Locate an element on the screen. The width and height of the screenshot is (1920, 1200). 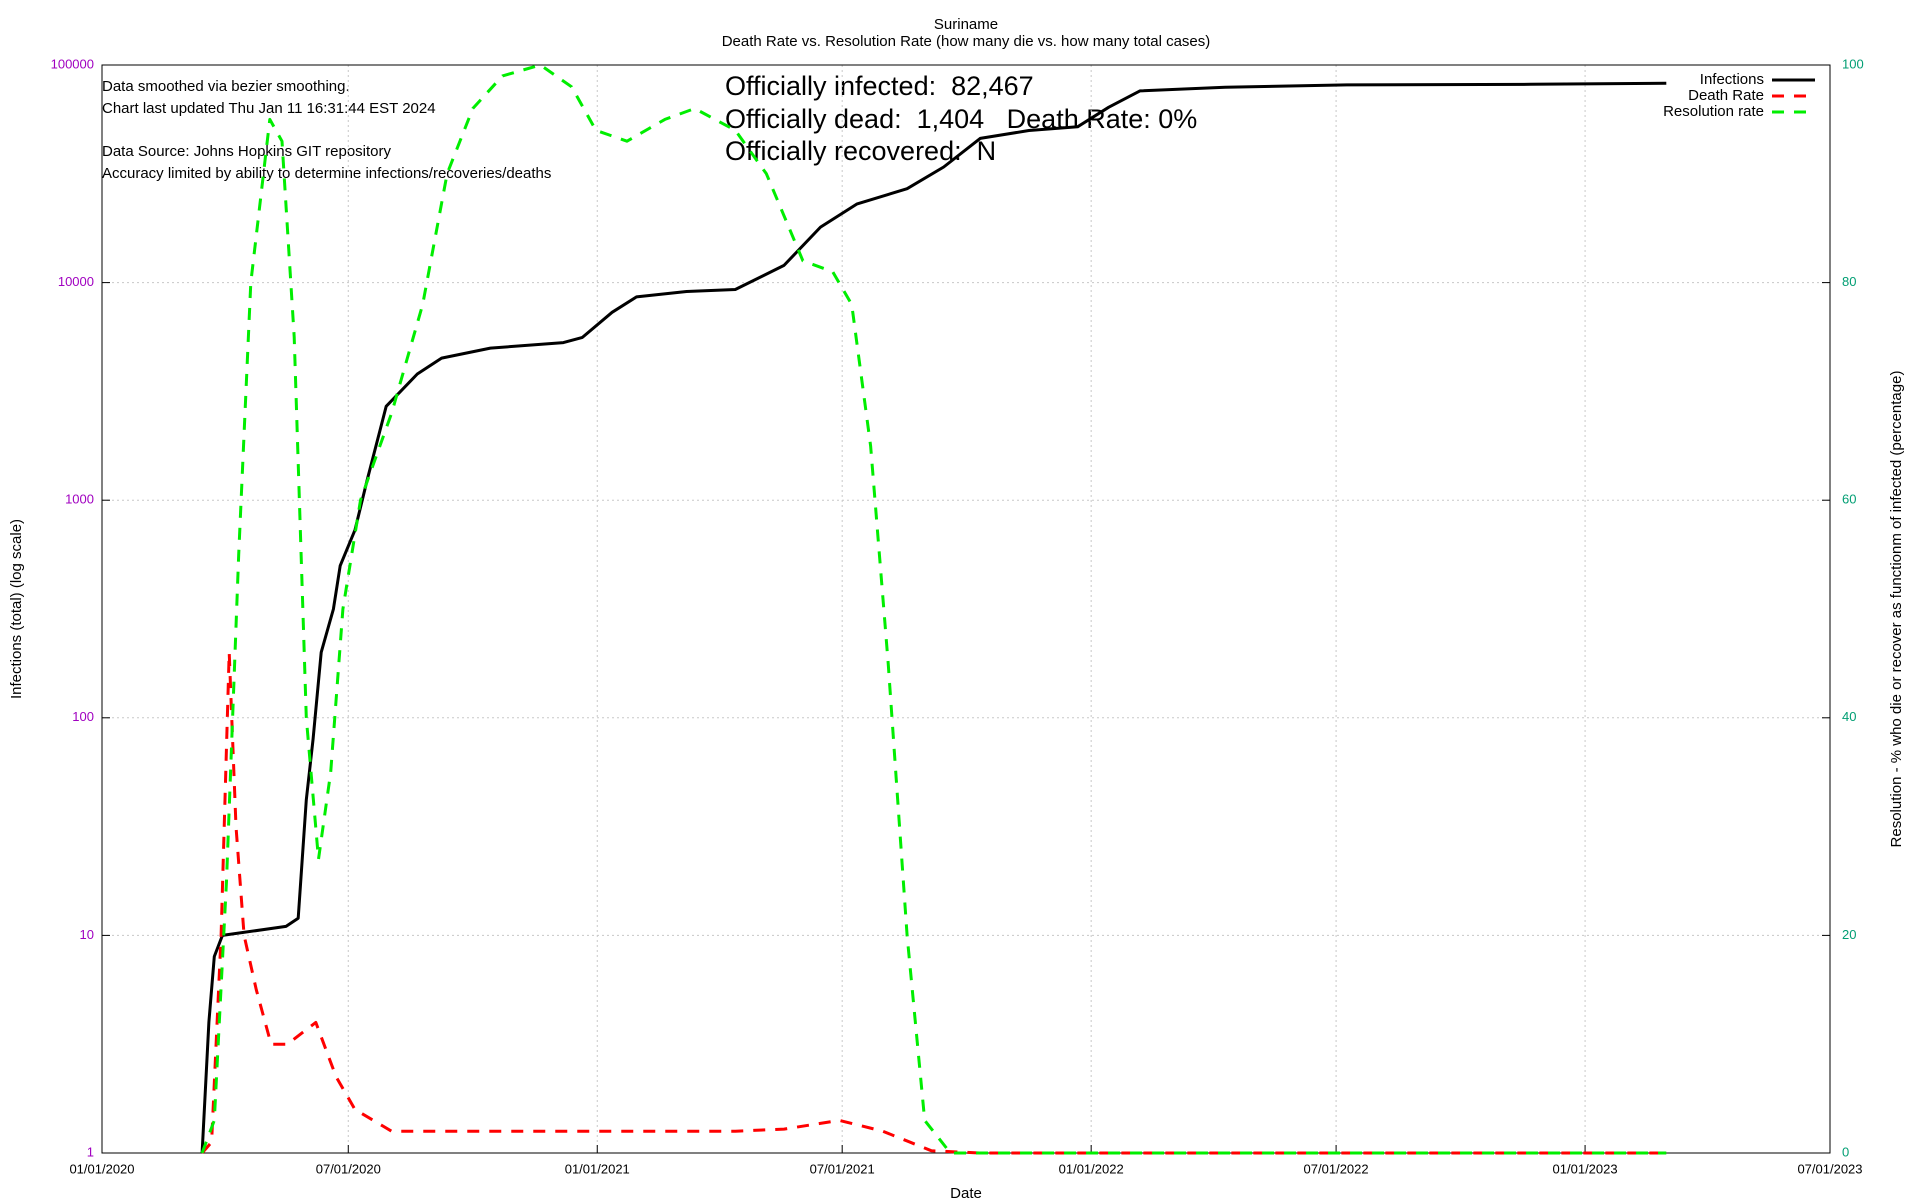
chart-title: Suriname is located at coordinates (966, 24).